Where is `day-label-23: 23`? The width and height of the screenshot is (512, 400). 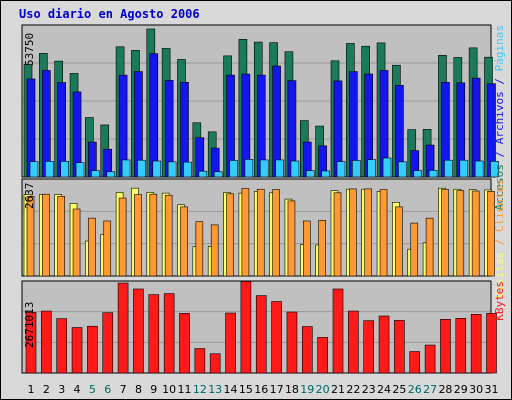 day-label-23: 23 is located at coordinates (369, 389).